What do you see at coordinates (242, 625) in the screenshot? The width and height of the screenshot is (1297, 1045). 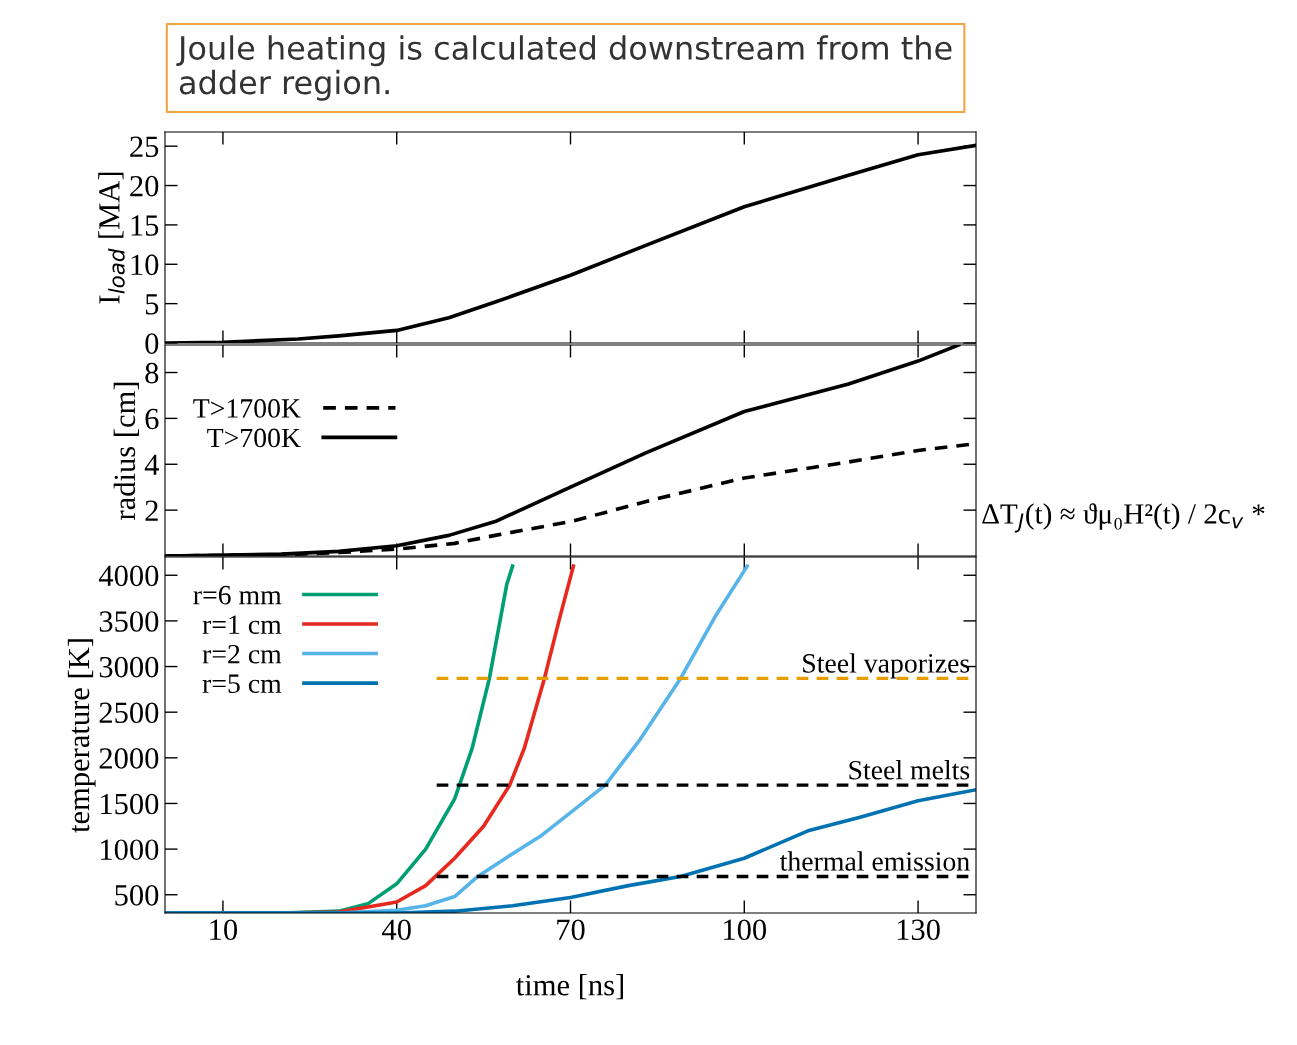 I see `legend-label: r=1 cm` at bounding box center [242, 625].